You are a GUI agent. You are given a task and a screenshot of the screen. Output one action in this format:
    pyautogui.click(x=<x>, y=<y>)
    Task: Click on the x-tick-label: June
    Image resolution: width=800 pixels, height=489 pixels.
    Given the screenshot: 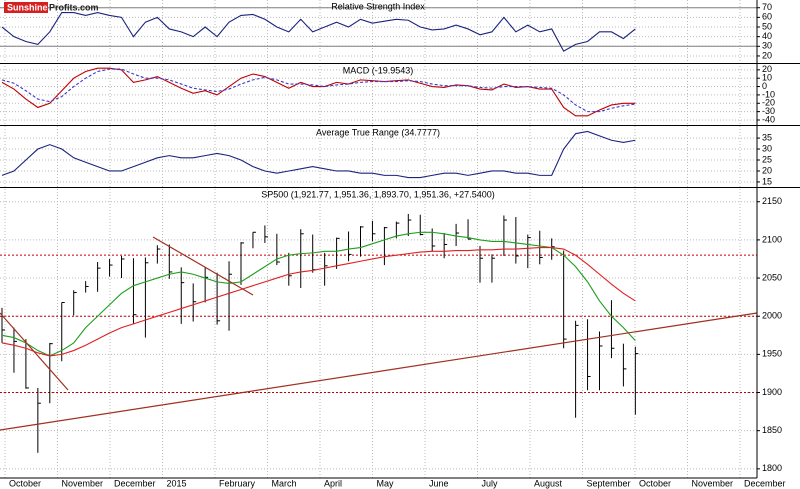 What is the action you would take?
    pyautogui.click(x=439, y=483)
    